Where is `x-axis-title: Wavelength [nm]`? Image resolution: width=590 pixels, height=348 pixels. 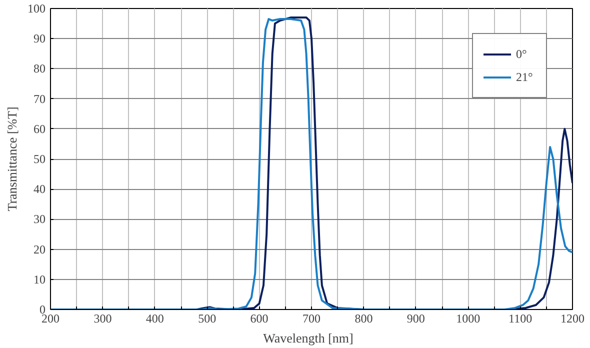 x-axis-title: Wavelength [nm] is located at coordinates (308, 338).